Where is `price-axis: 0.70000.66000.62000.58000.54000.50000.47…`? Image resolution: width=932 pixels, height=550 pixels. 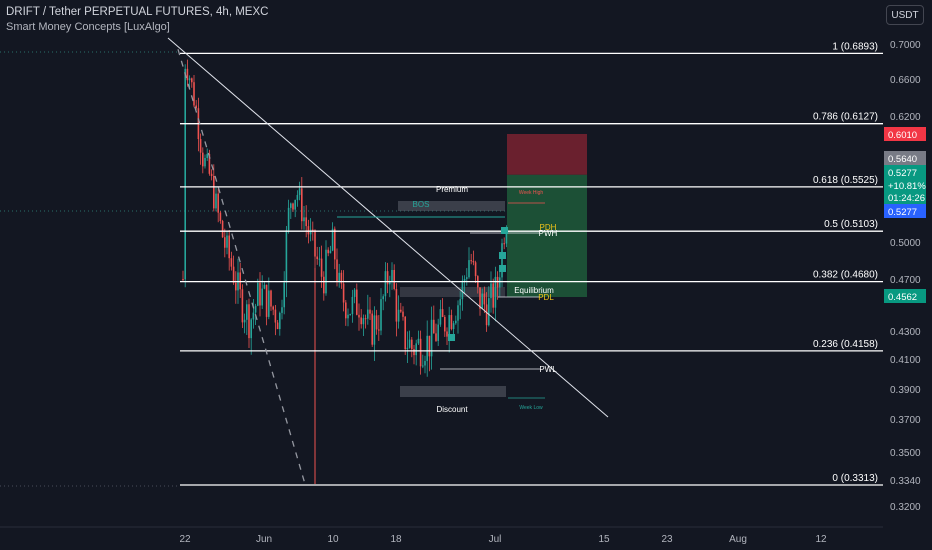
price-axis: 0.70000.66000.62000.58000.54000.50000.47… is located at coordinates (905, 276).